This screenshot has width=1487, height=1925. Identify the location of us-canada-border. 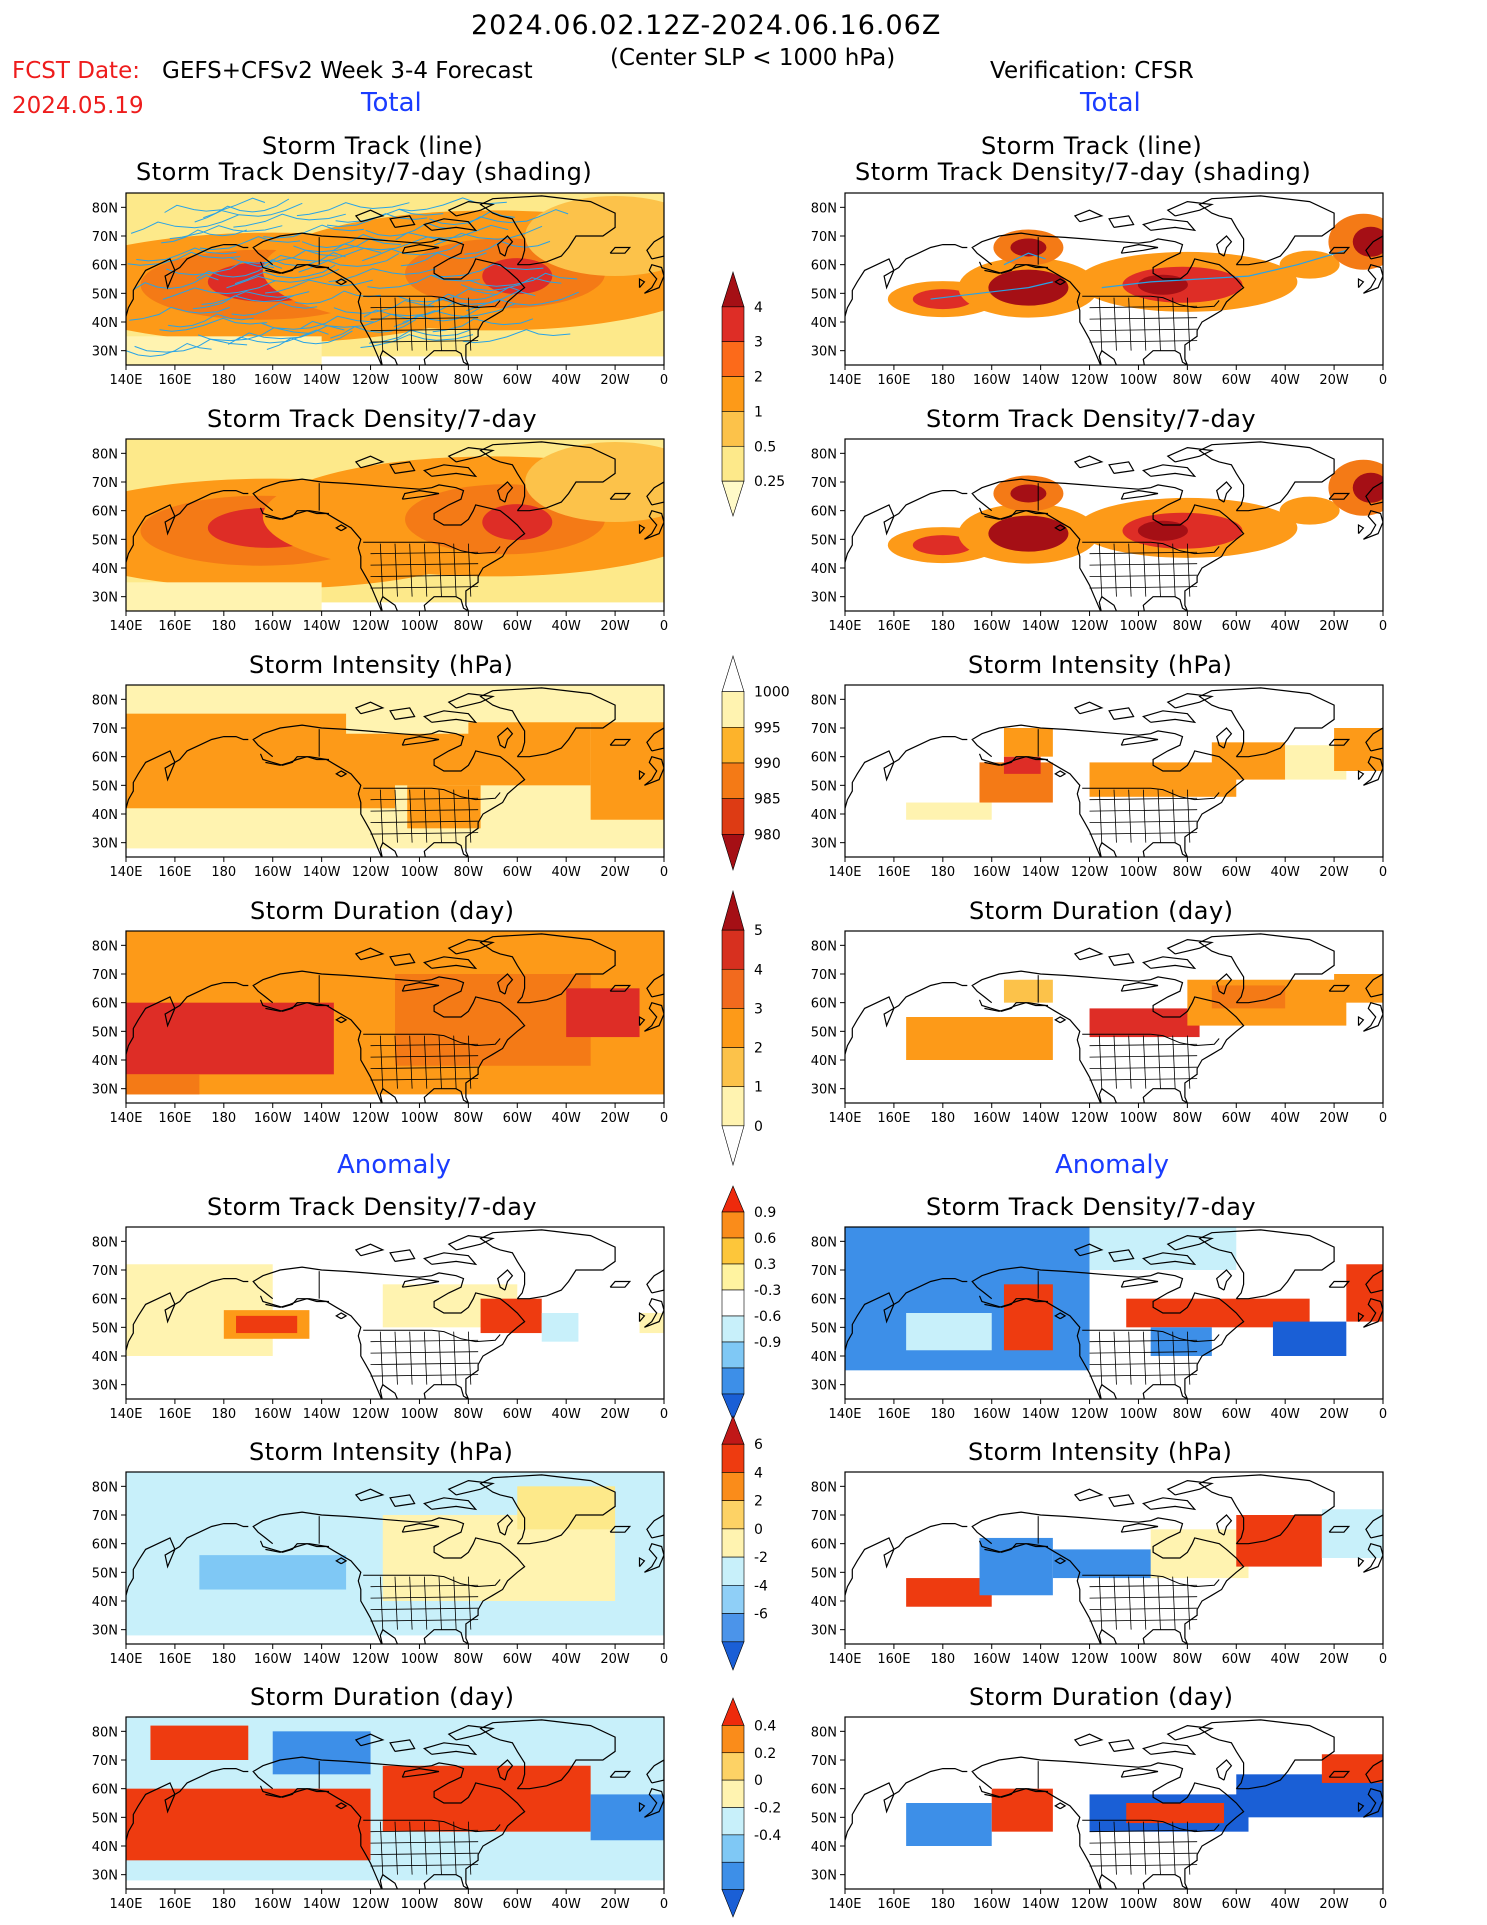
(432, 794).